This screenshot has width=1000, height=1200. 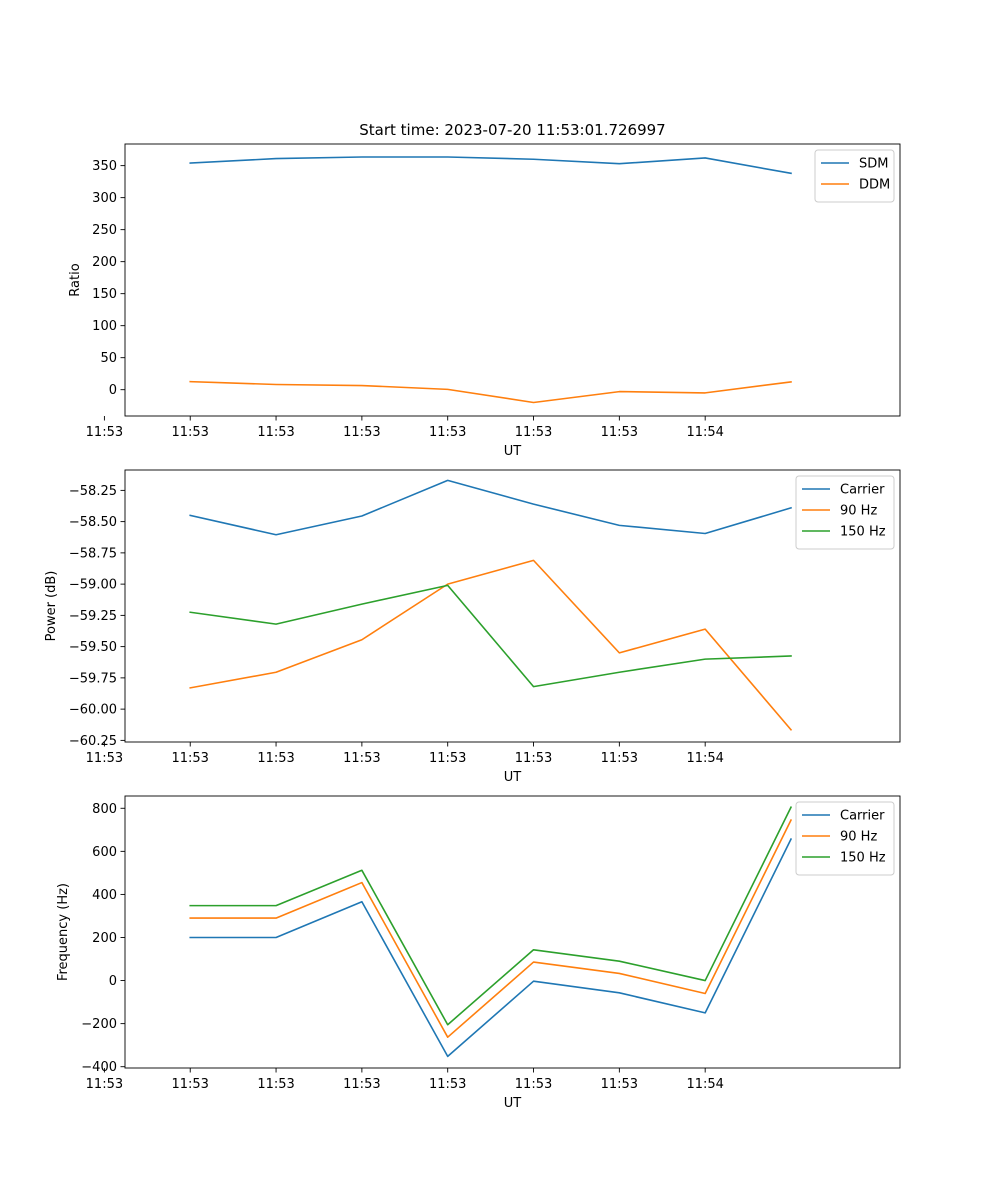 What do you see at coordinates (104, 166) in the screenshot?
I see `y-tick-label: 350` at bounding box center [104, 166].